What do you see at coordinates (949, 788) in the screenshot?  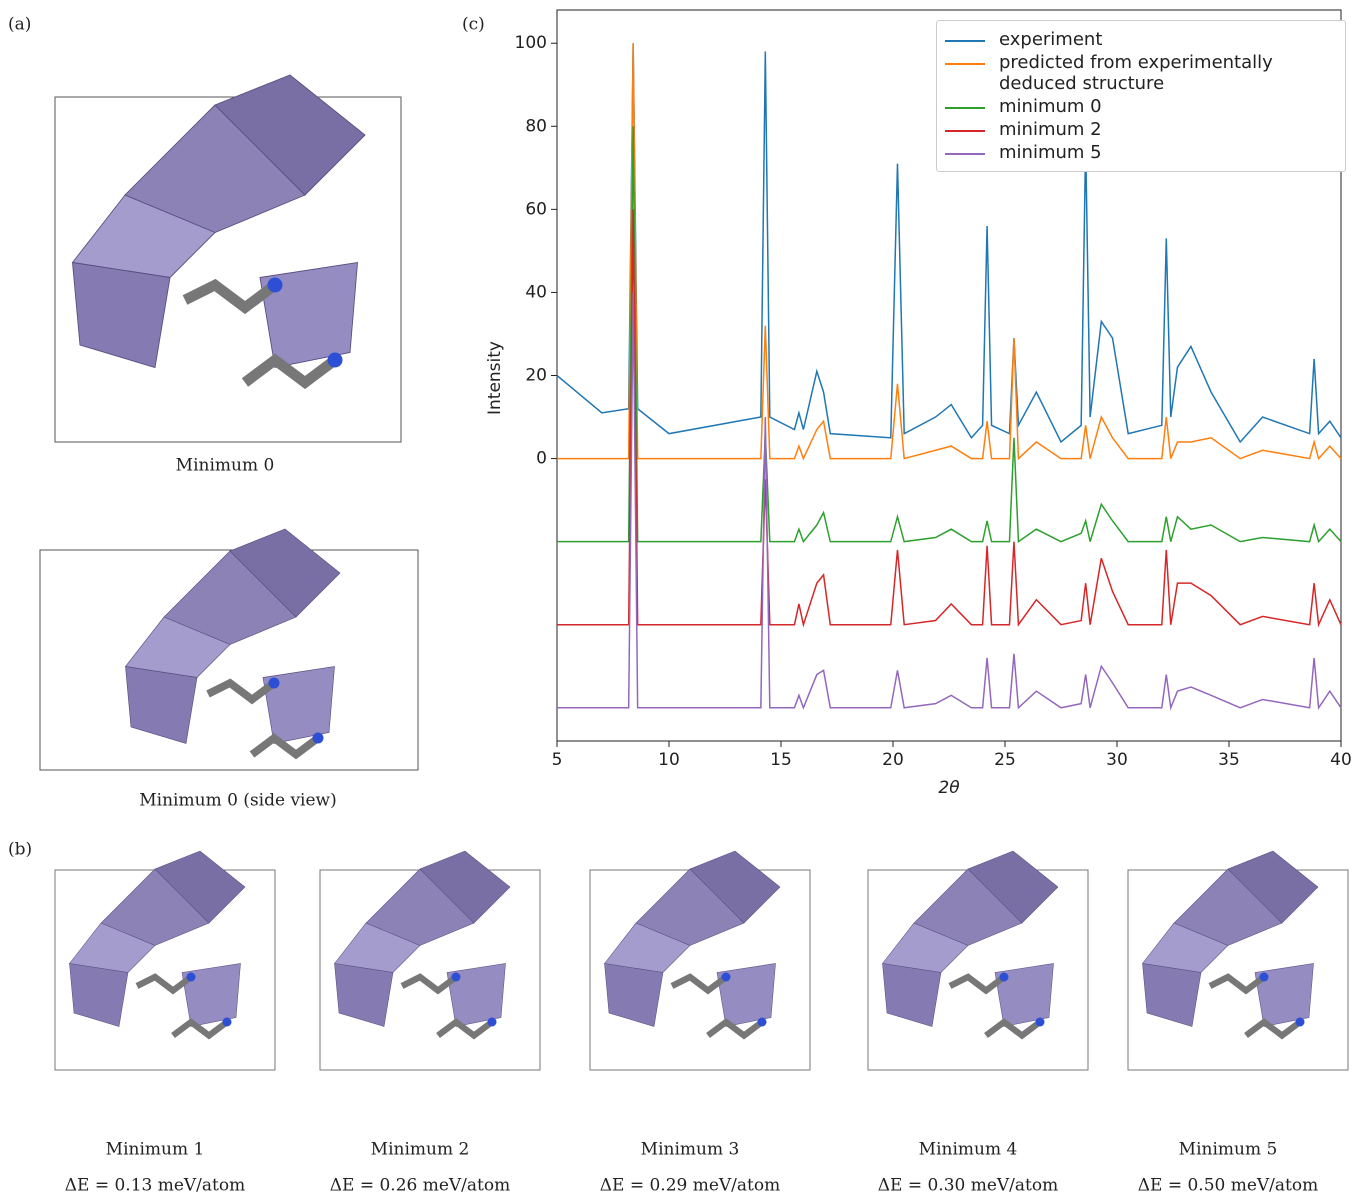 I see `x-axis-label: 2θ` at bounding box center [949, 788].